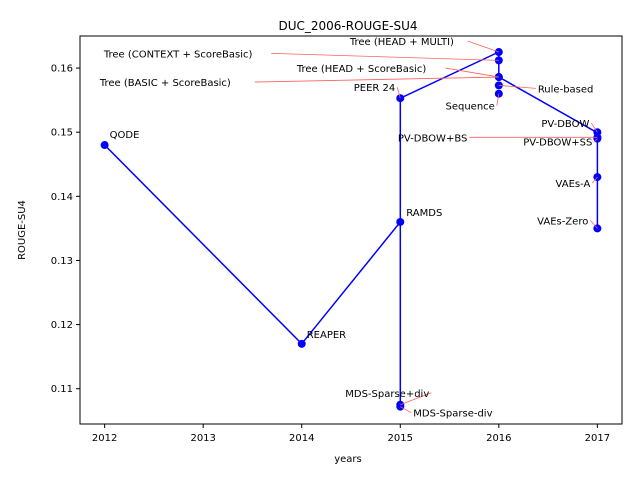 This screenshot has height=480, width=640. What do you see at coordinates (498, 438) in the screenshot?
I see `x-tick-label: 2016` at bounding box center [498, 438].